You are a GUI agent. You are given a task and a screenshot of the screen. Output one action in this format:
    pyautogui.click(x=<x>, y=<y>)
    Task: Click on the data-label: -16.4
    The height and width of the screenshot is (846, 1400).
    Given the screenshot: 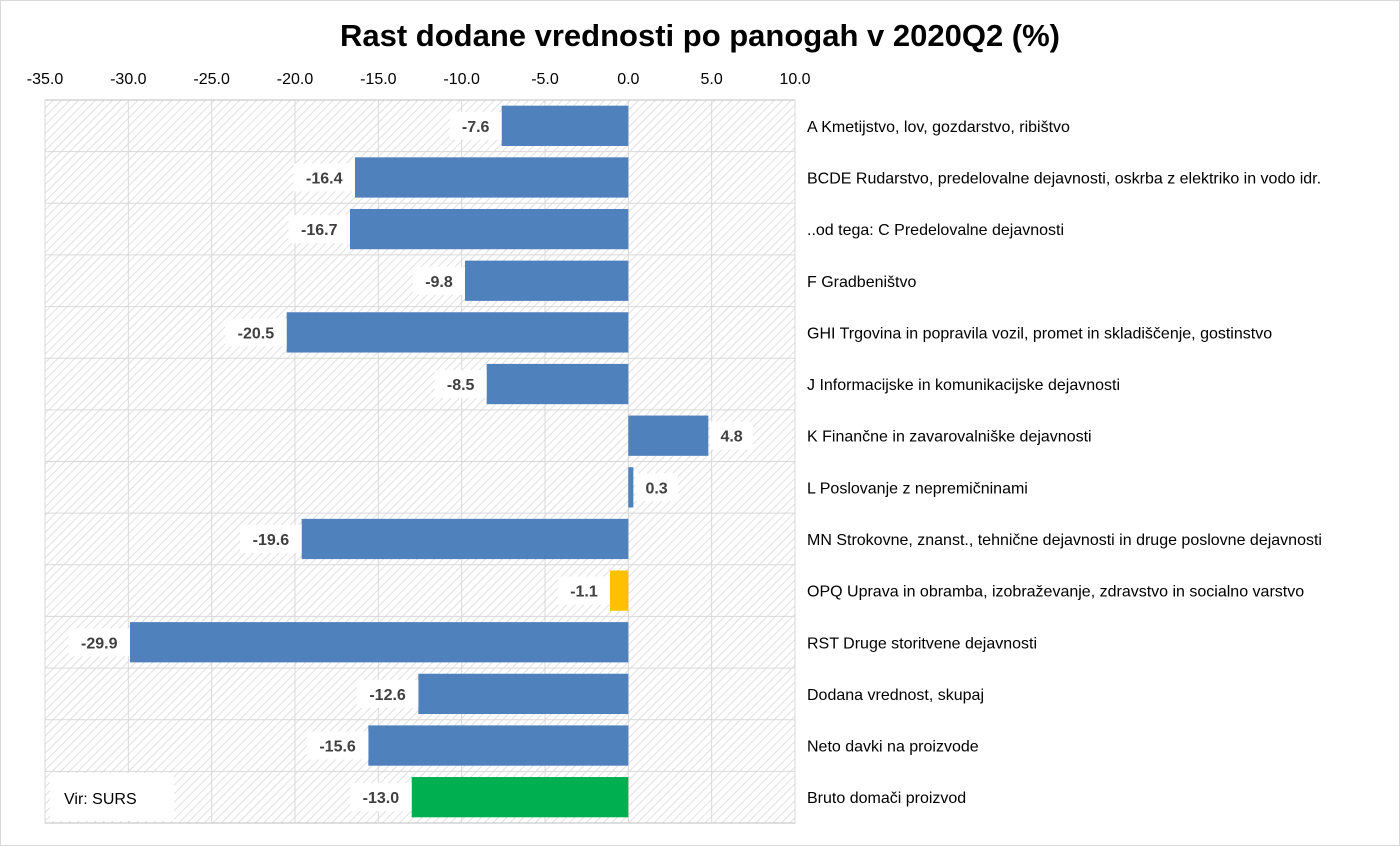 What is the action you would take?
    pyautogui.click(x=324, y=178)
    